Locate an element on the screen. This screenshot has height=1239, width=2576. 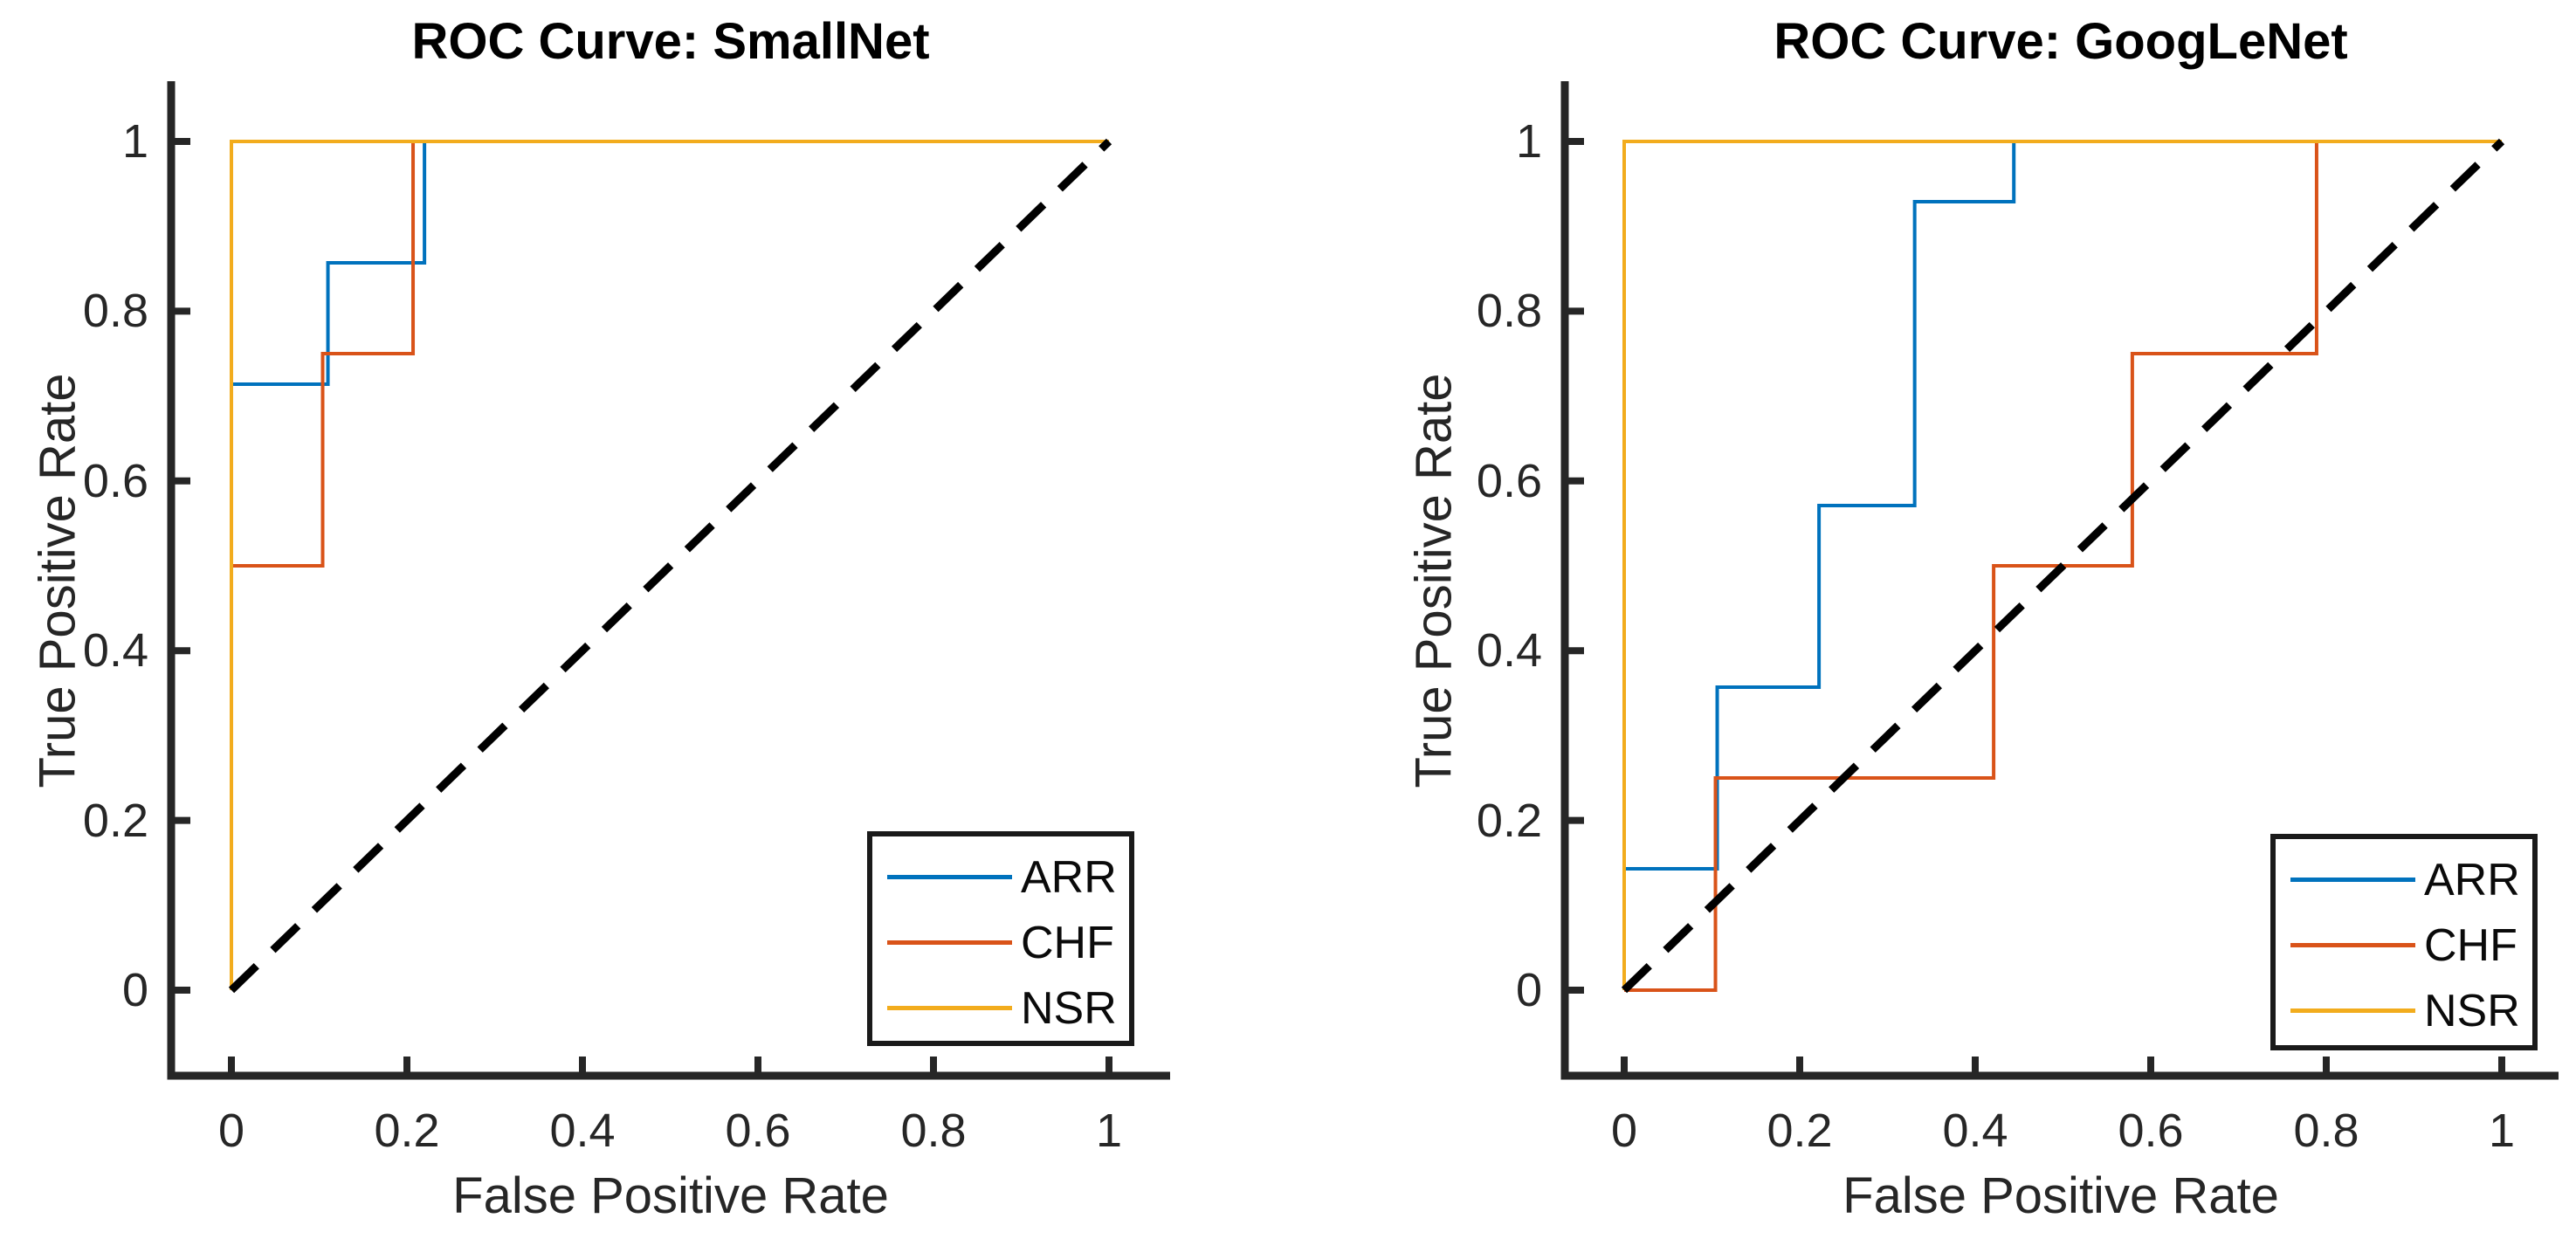
plot-title: ROC Curve: GoogLeNet is located at coordinates (2061, 41).